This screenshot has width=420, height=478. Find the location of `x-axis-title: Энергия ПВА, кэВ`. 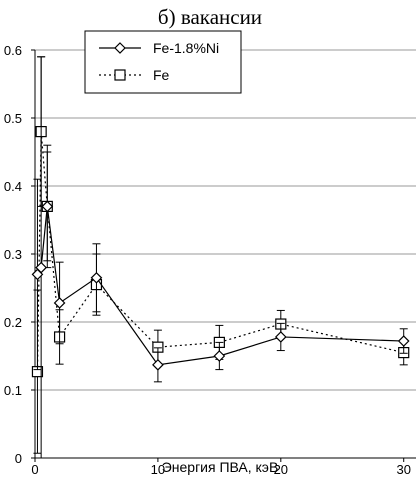

x-axis-title: Энергия ПВА, кэВ is located at coordinates (220, 467).